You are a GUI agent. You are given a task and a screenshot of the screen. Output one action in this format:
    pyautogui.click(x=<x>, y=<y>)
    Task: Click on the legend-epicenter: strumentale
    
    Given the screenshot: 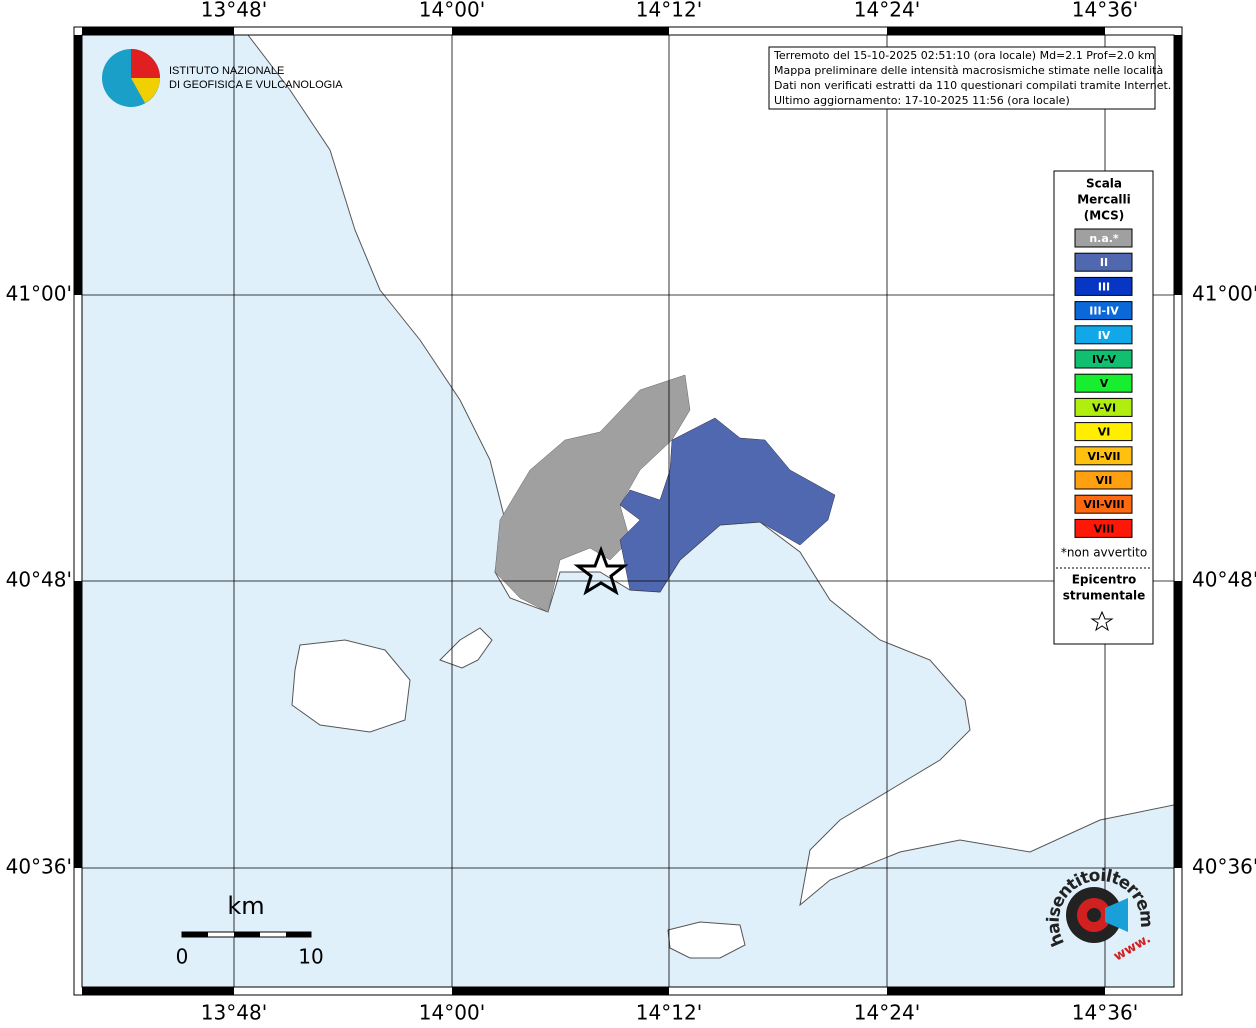 What is the action you would take?
    pyautogui.click(x=1104, y=596)
    